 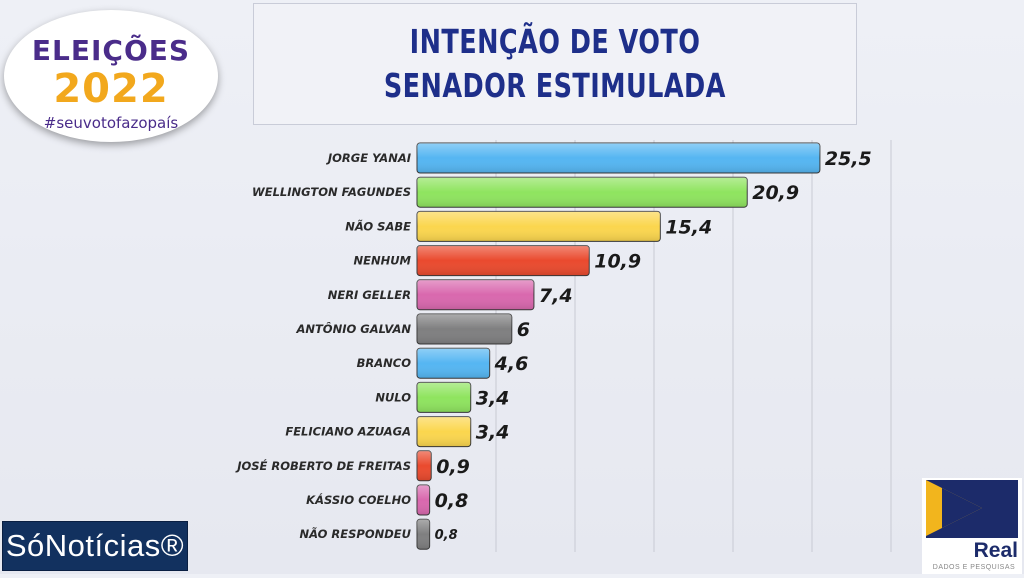 What do you see at coordinates (355, 533) in the screenshot?
I see `category-label: NÃO RESPONDEU` at bounding box center [355, 533].